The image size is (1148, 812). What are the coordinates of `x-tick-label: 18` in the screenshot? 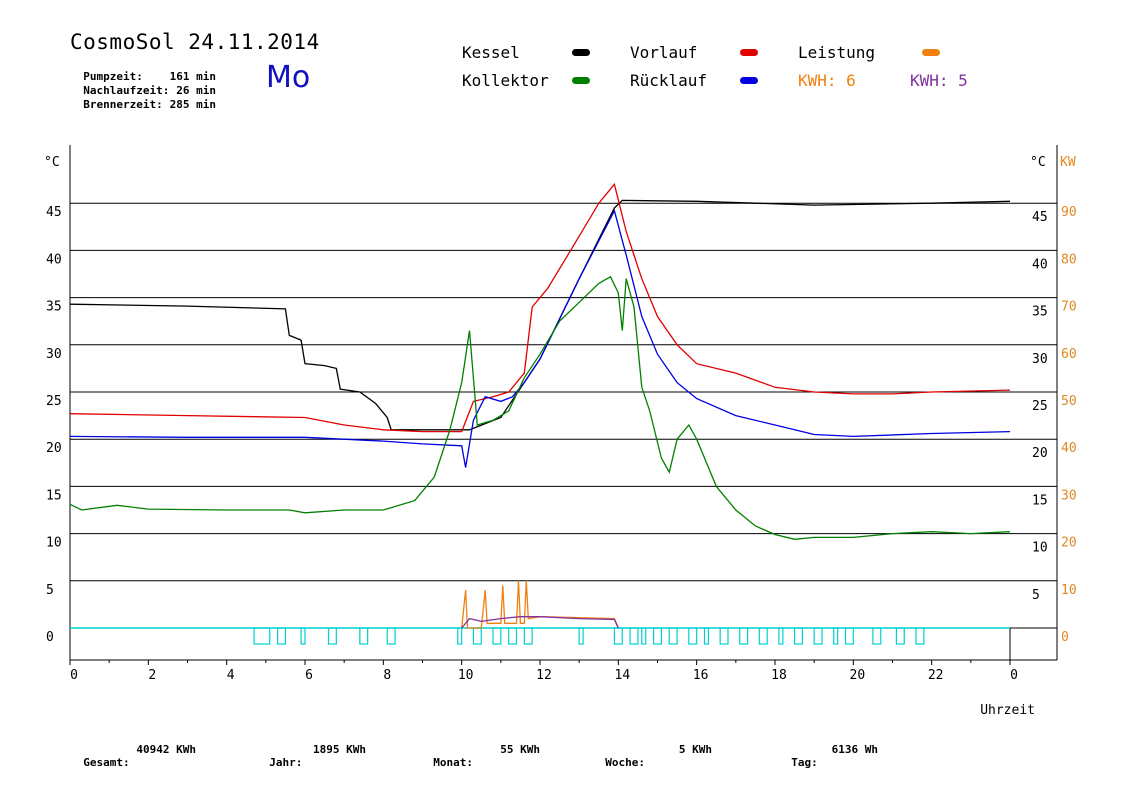 It's located at (779, 675).